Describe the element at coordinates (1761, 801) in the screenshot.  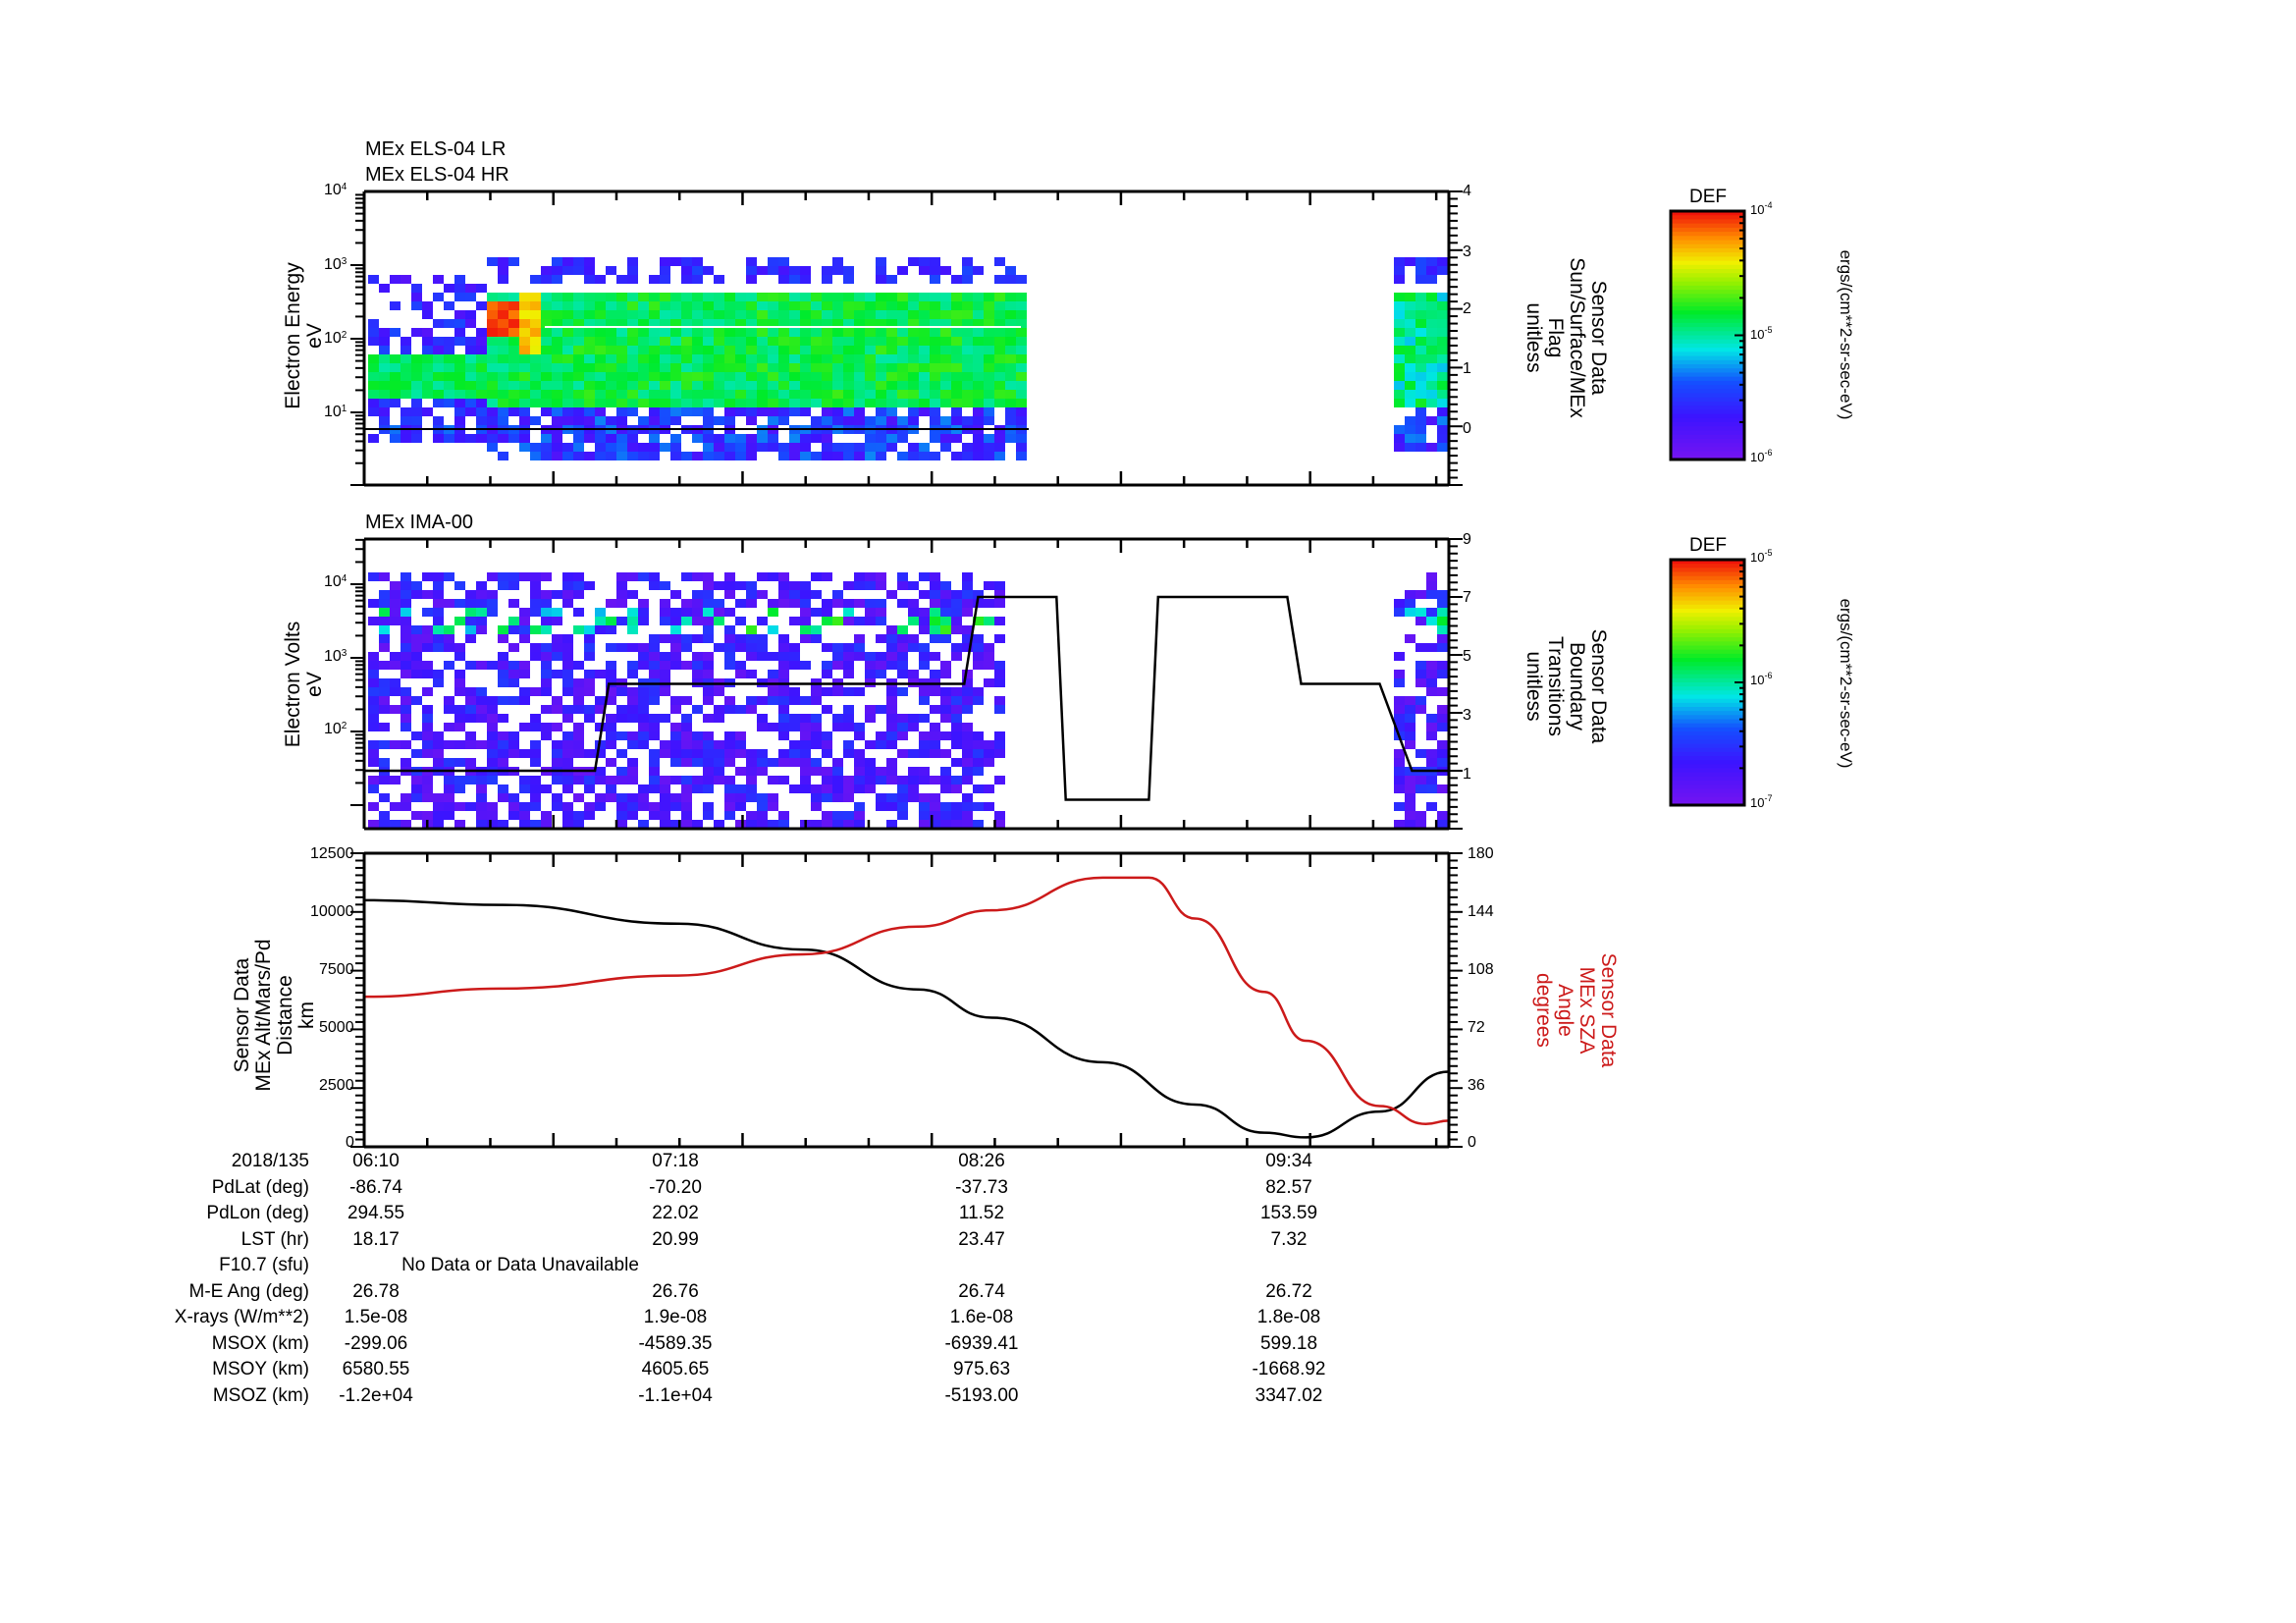
I see `colorbar2-tick-min: 10⁻⁷` at that location.